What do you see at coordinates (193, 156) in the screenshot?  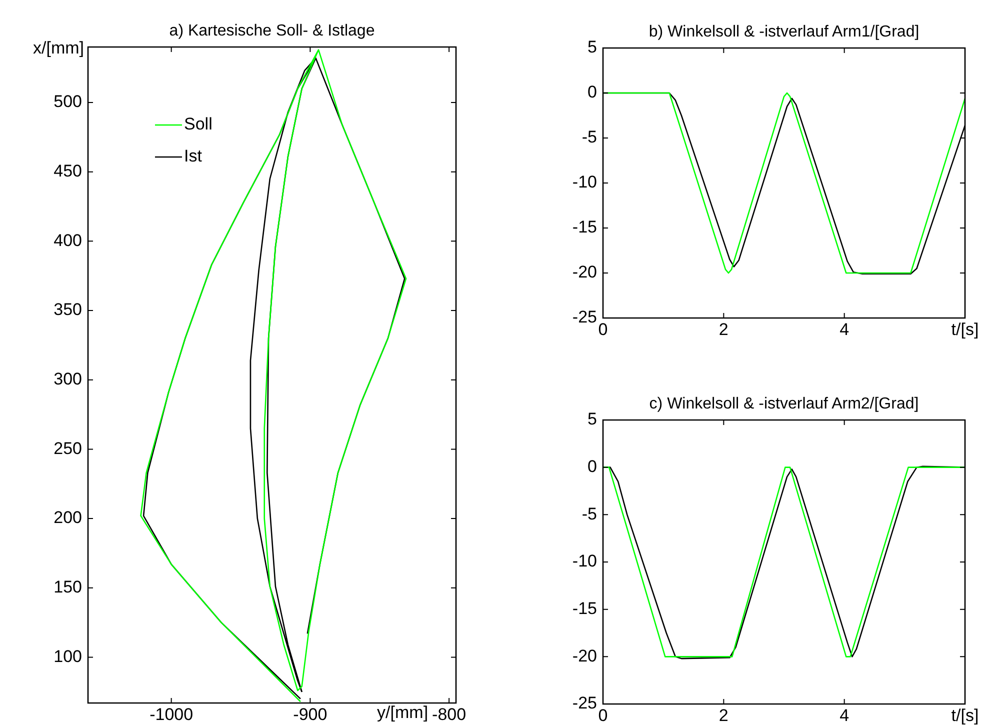 I see `legend-label: Ist` at bounding box center [193, 156].